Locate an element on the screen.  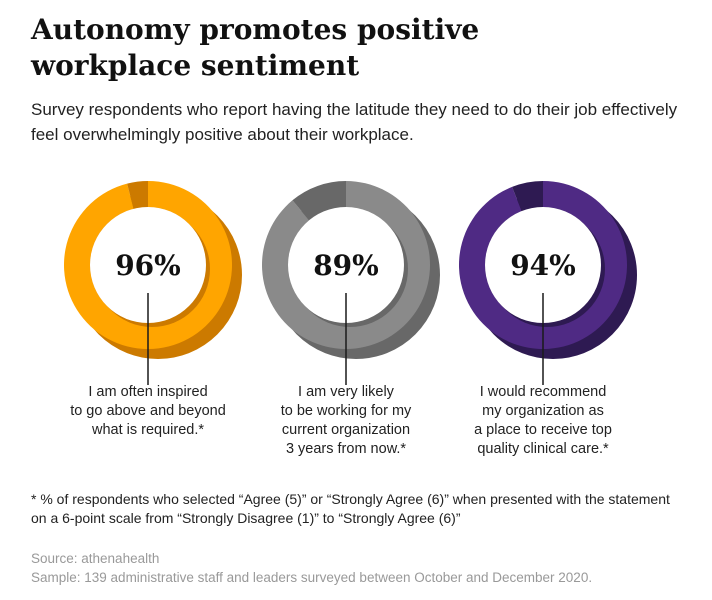
caption-line: current organization is located at coordinates (346, 430).